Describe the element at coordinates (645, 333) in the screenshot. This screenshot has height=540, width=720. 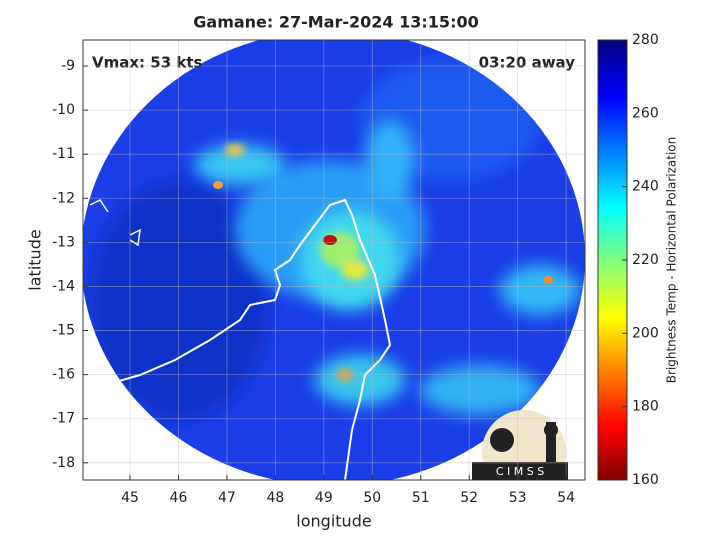
I see `colorbar-tick-label: 200` at that location.